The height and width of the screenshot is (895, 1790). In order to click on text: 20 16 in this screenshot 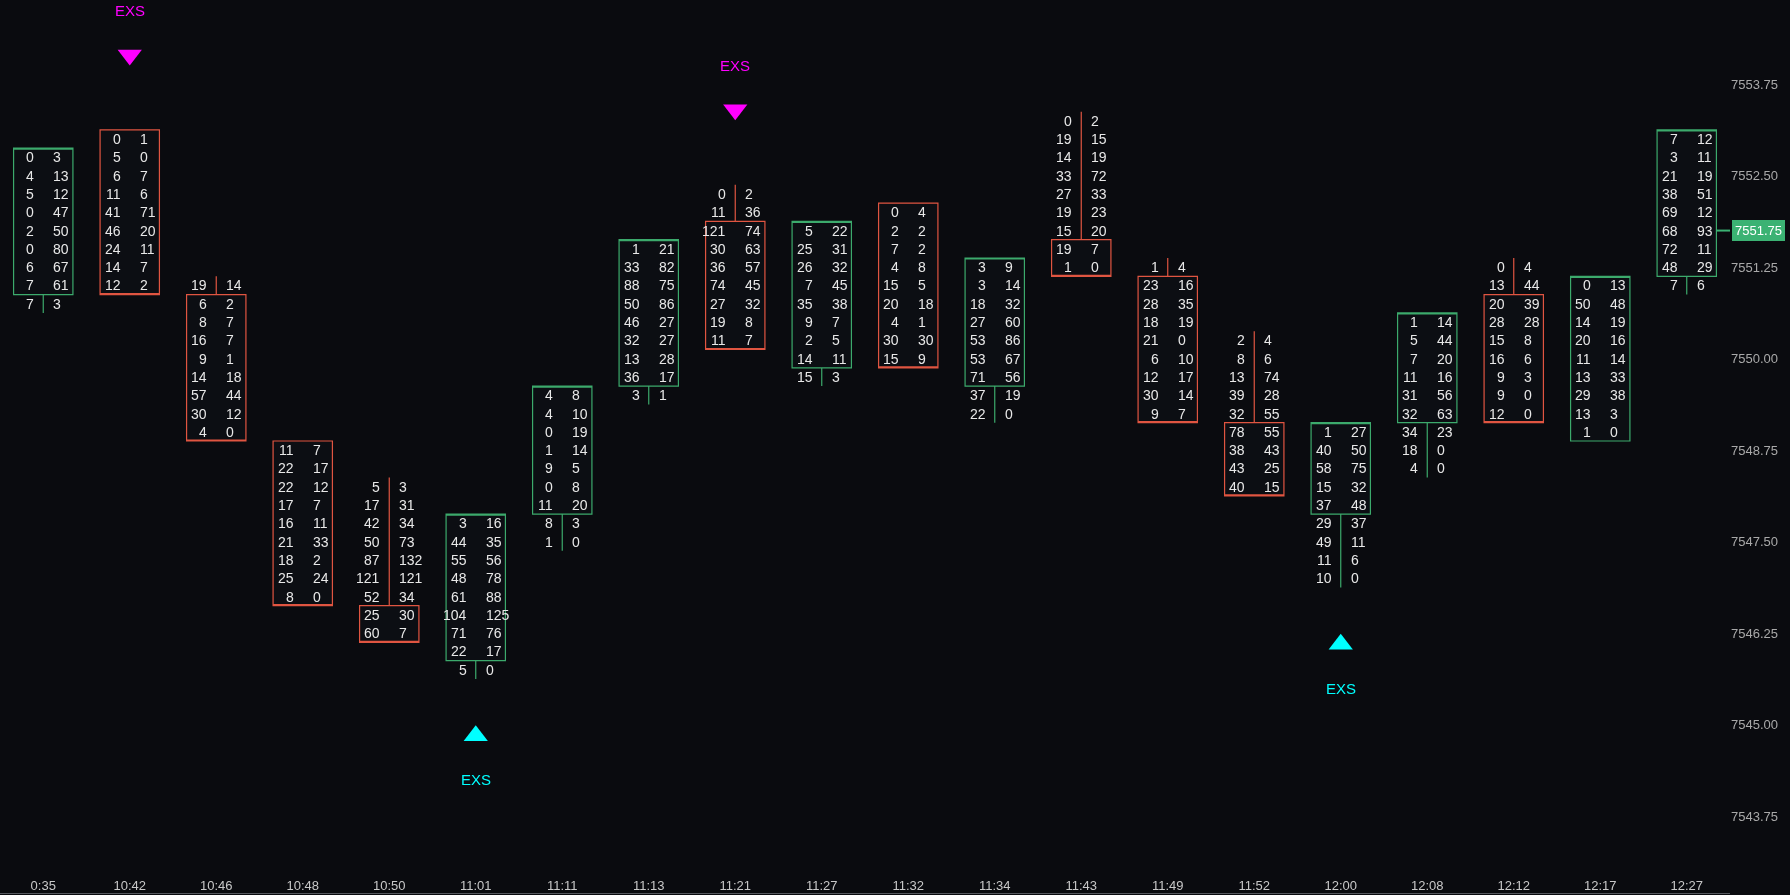, I will do `click(1600, 340)`.